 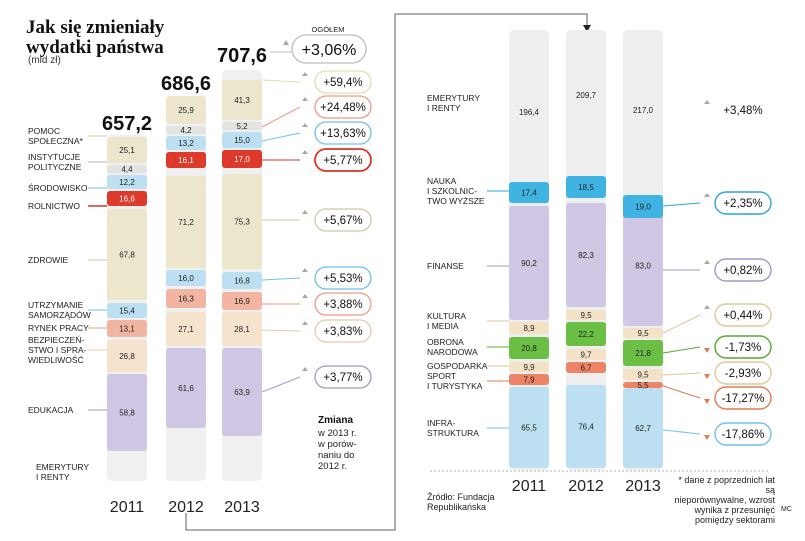 What do you see at coordinates (186, 388) in the screenshot?
I see `data-label: 61,6` at bounding box center [186, 388].